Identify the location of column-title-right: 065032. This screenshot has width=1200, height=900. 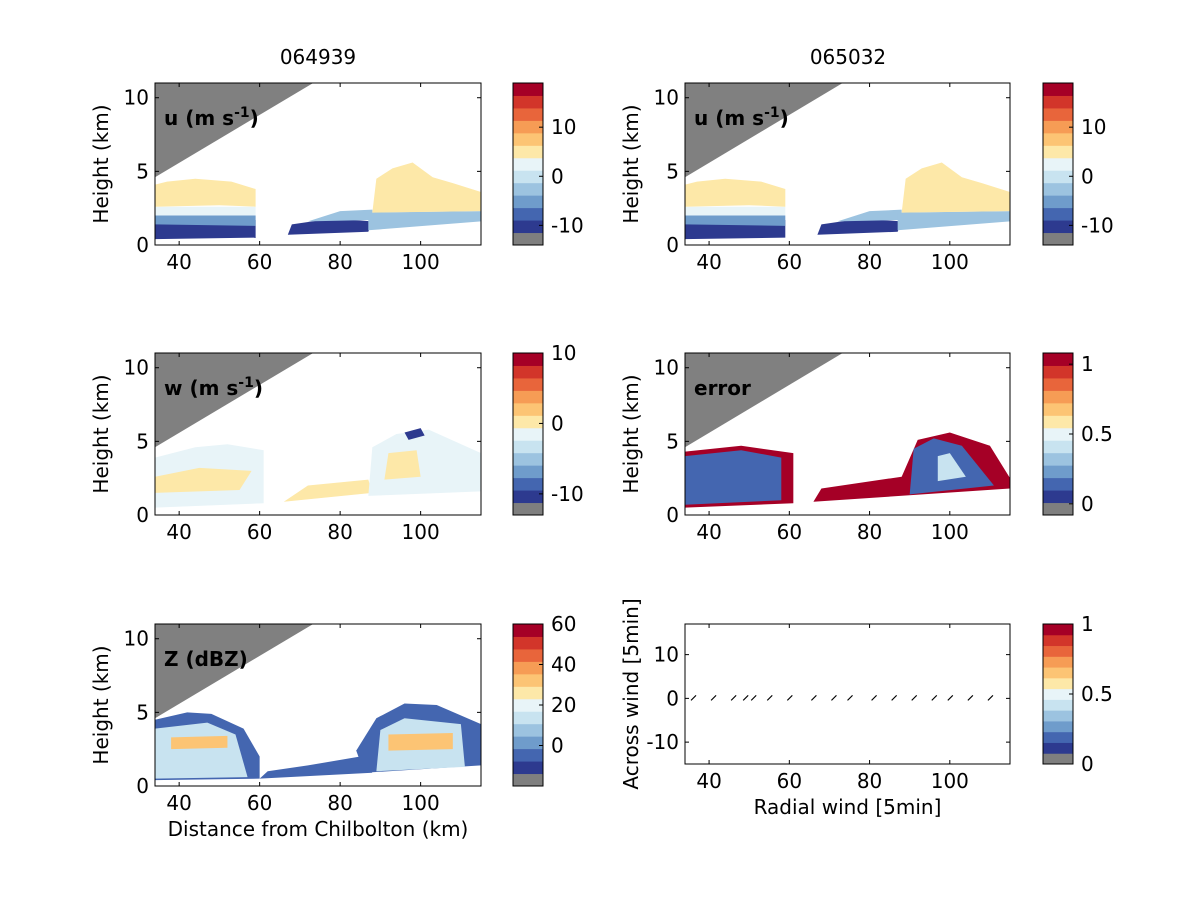
(848, 57).